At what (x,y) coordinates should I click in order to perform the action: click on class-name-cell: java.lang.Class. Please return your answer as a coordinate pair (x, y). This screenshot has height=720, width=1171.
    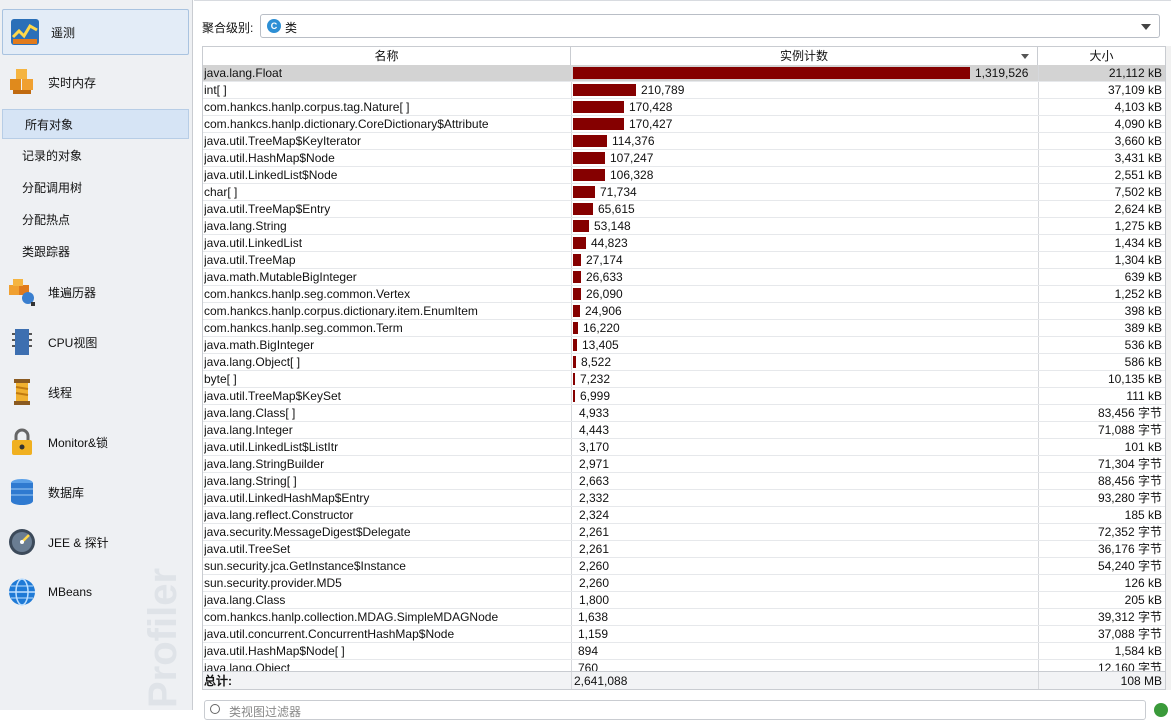
    Looking at the image, I should click on (245, 600).